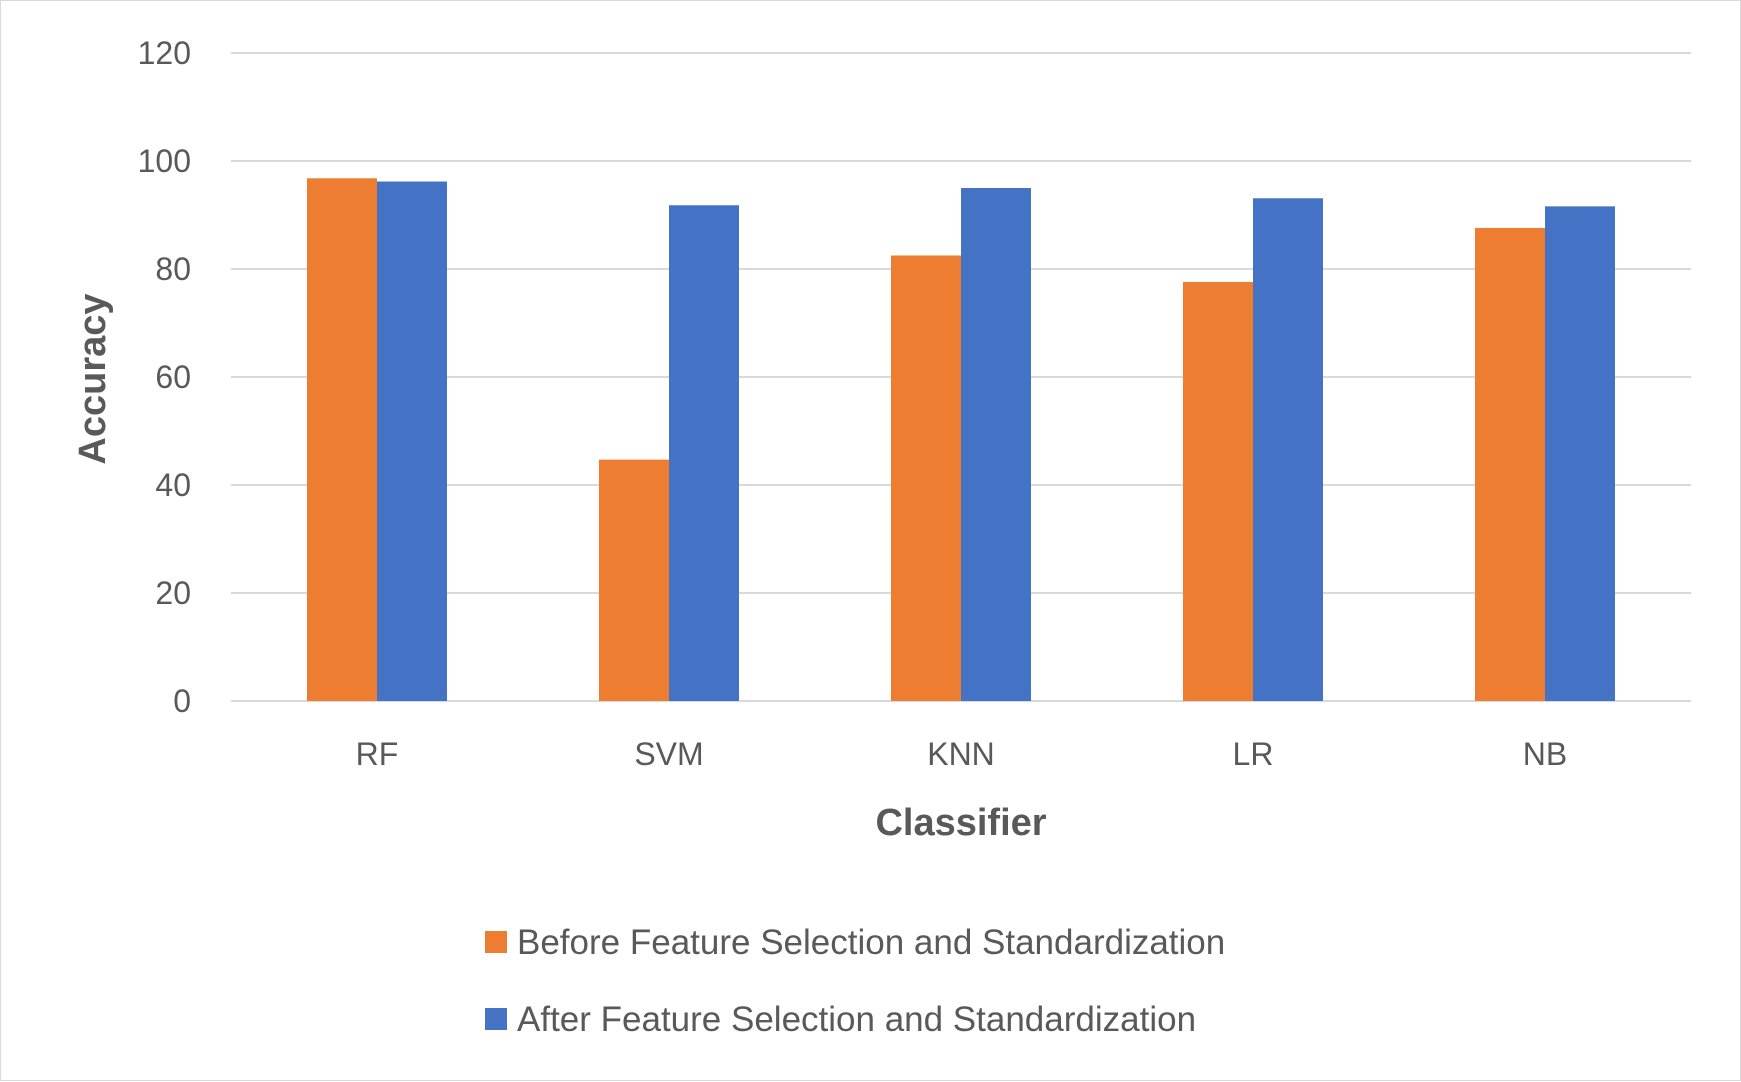  I want to click on y-tick-label: 20, so click(173, 593).